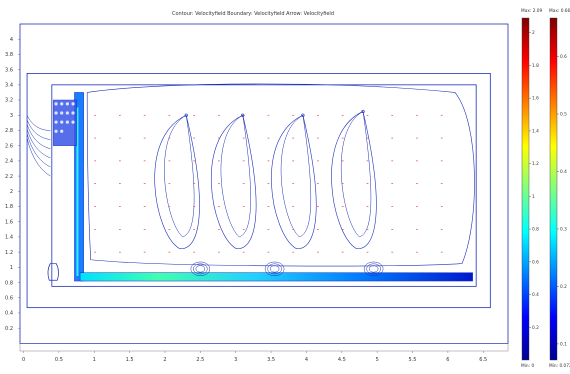  Describe the element at coordinates (553, 189) in the screenshot. I see `colorbar-arrow` at that location.